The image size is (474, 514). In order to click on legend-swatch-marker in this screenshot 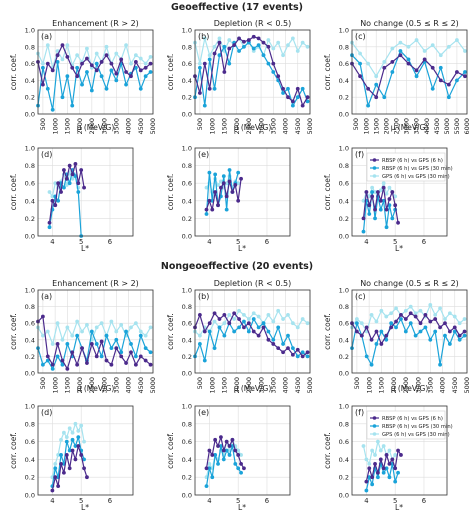, I will do `click(374, 426)`.